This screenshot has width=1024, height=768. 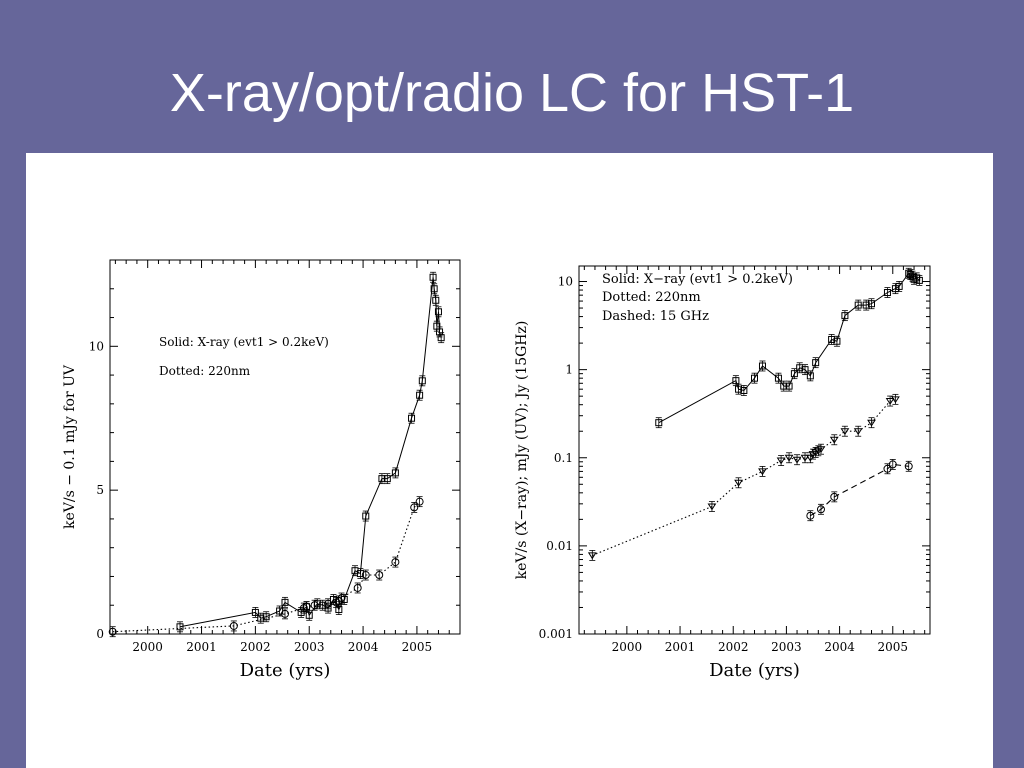 What do you see at coordinates (100, 490) in the screenshot?
I see `y-tick-label: 5` at bounding box center [100, 490].